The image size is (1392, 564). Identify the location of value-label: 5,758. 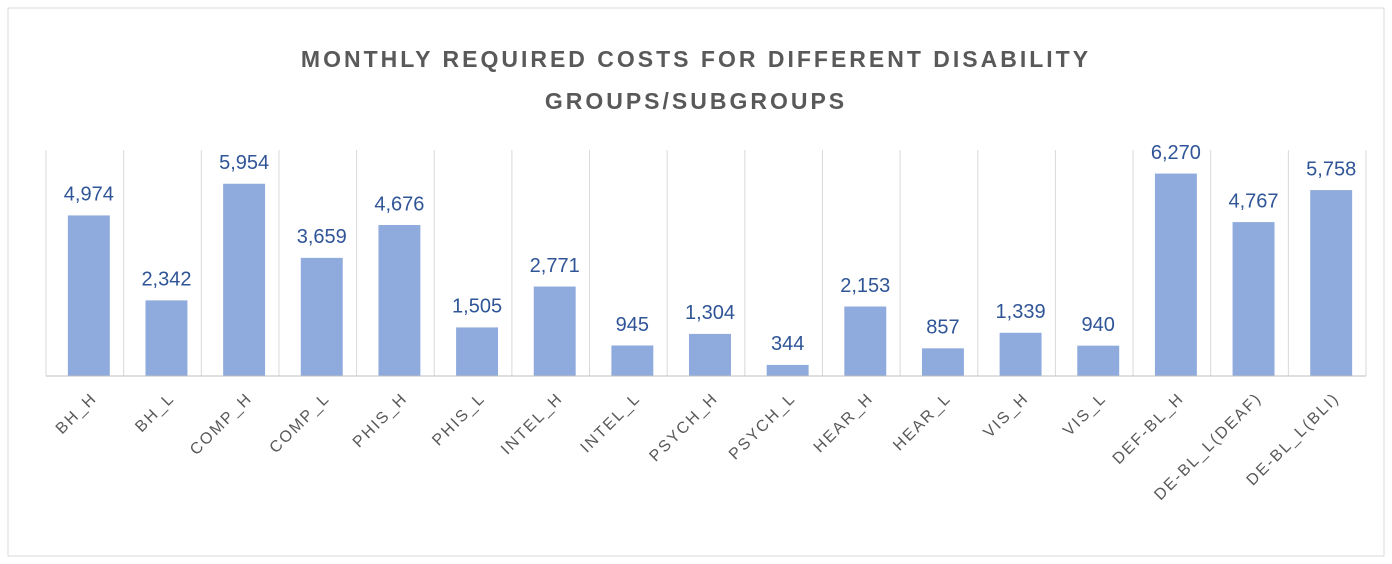
(1331, 169).